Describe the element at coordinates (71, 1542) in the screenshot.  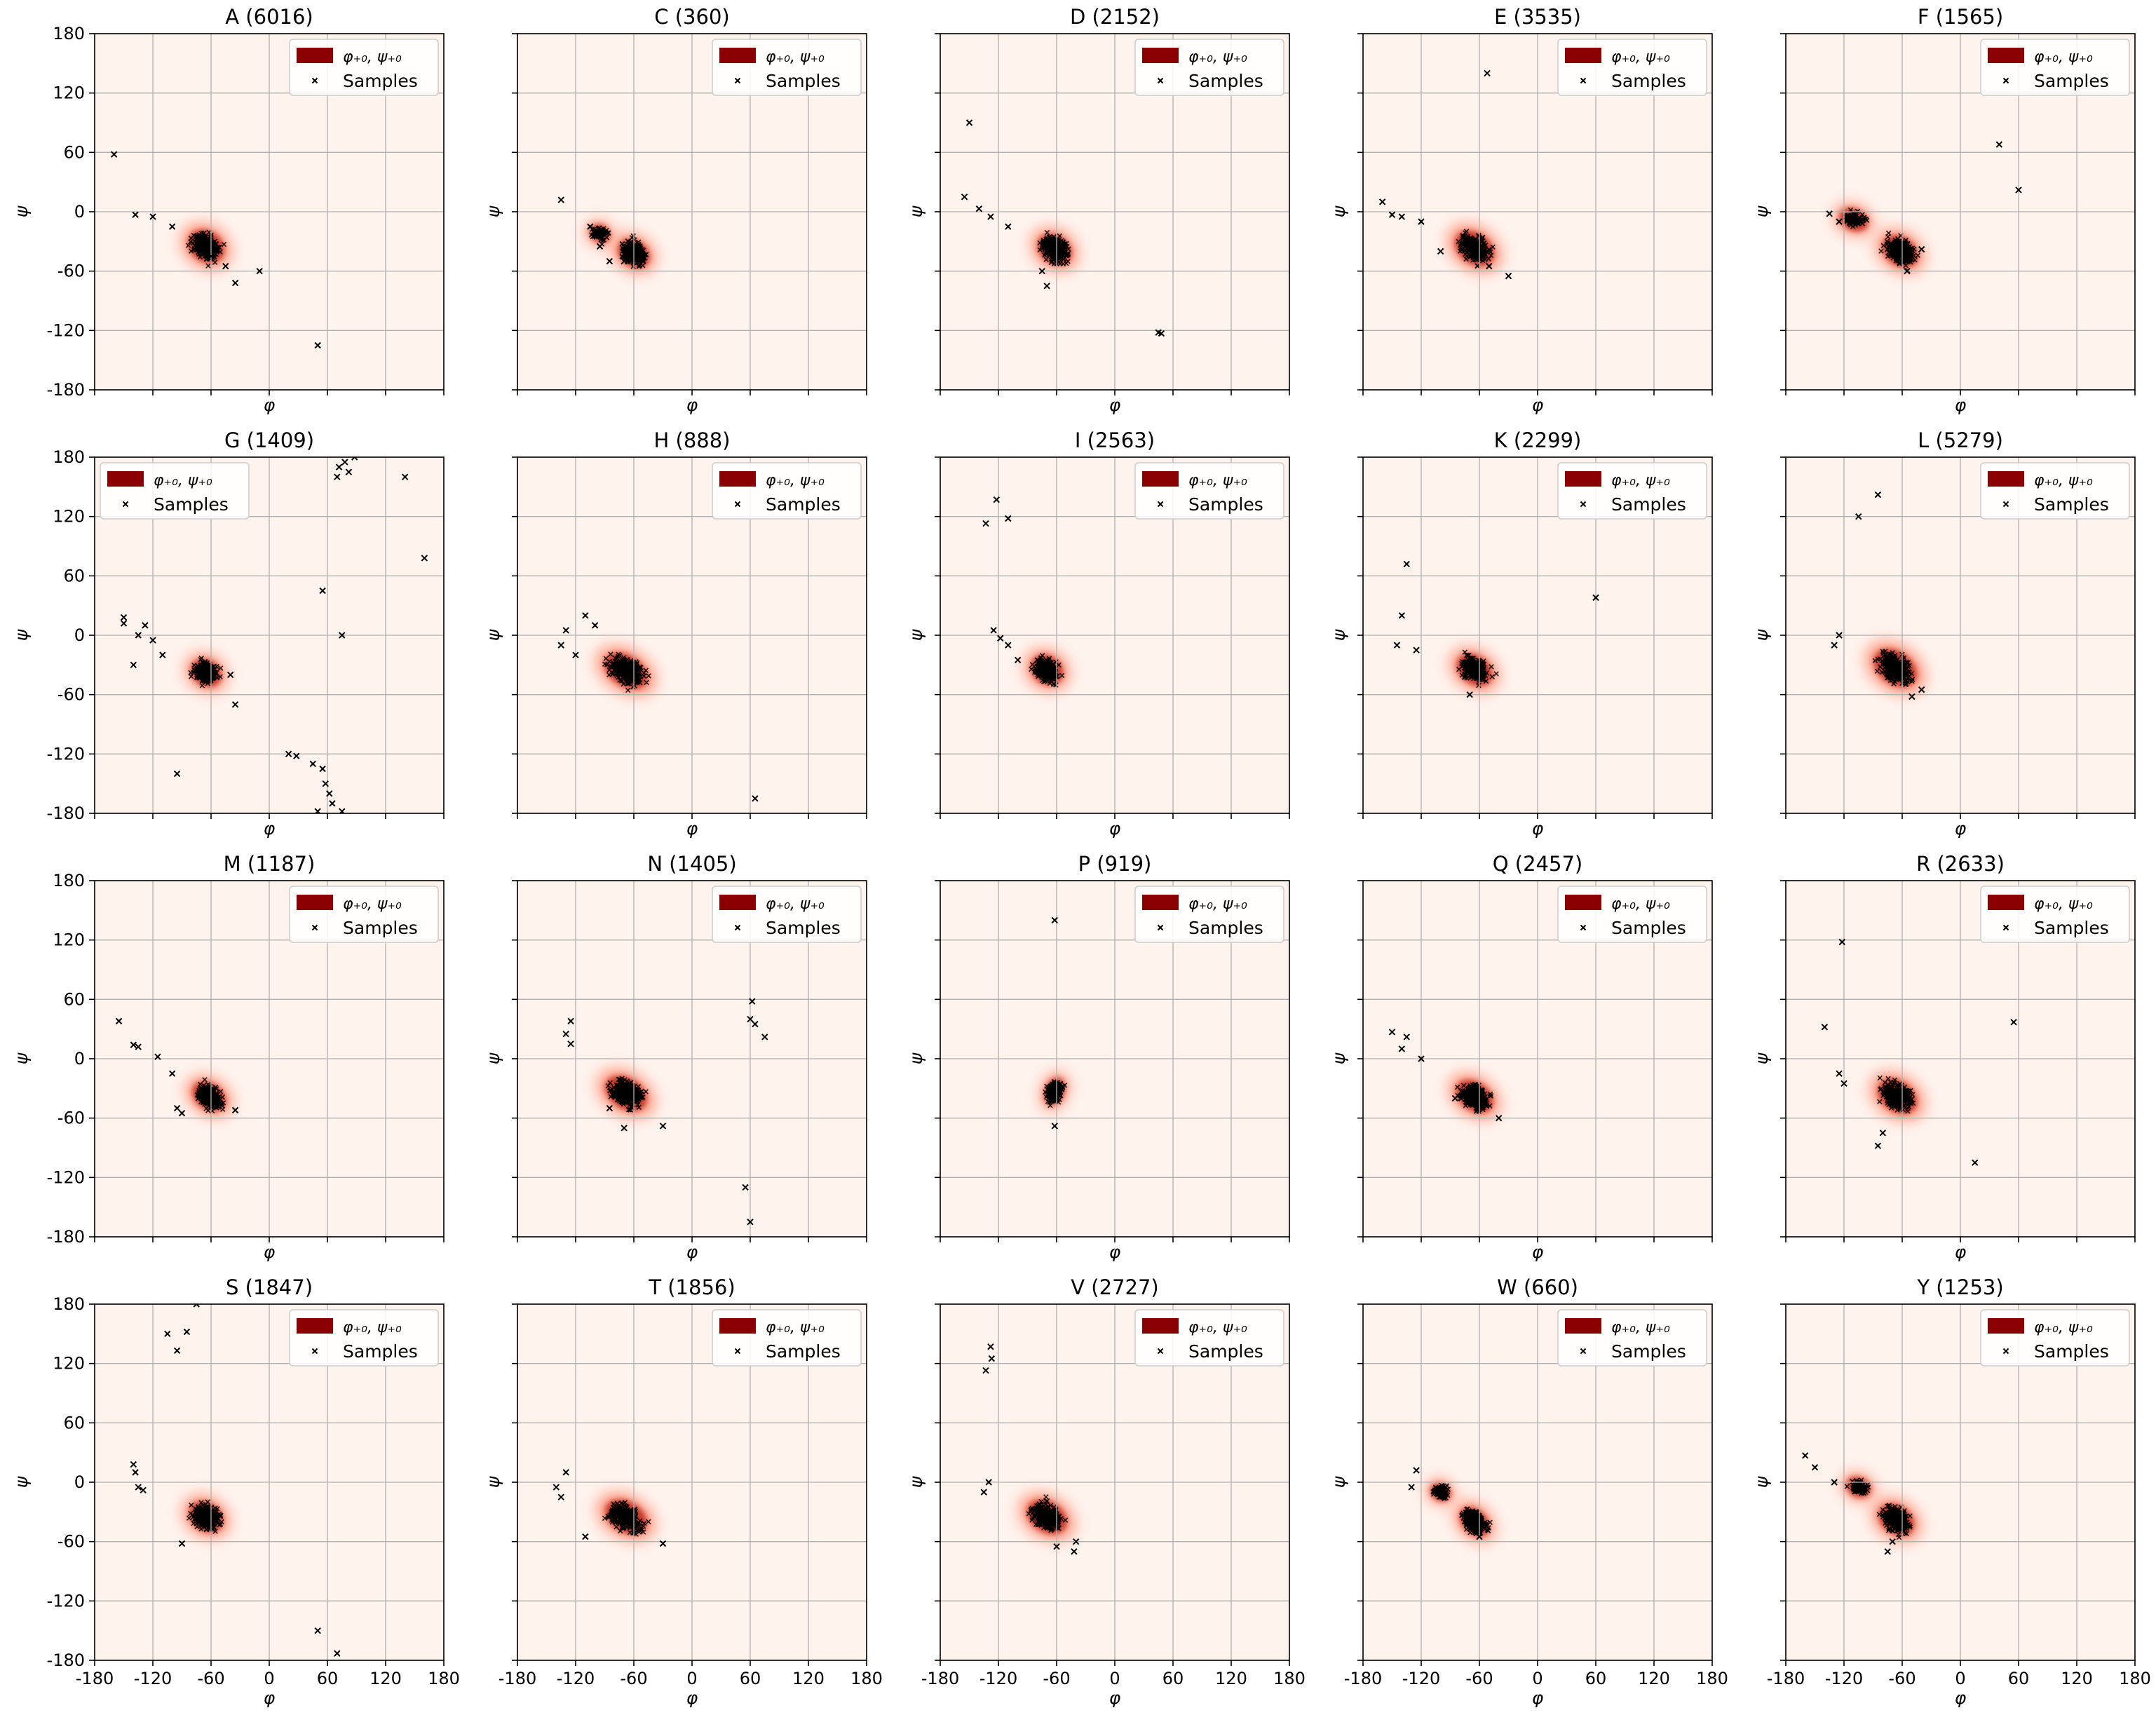
I see `y-tick-label: -60` at that location.